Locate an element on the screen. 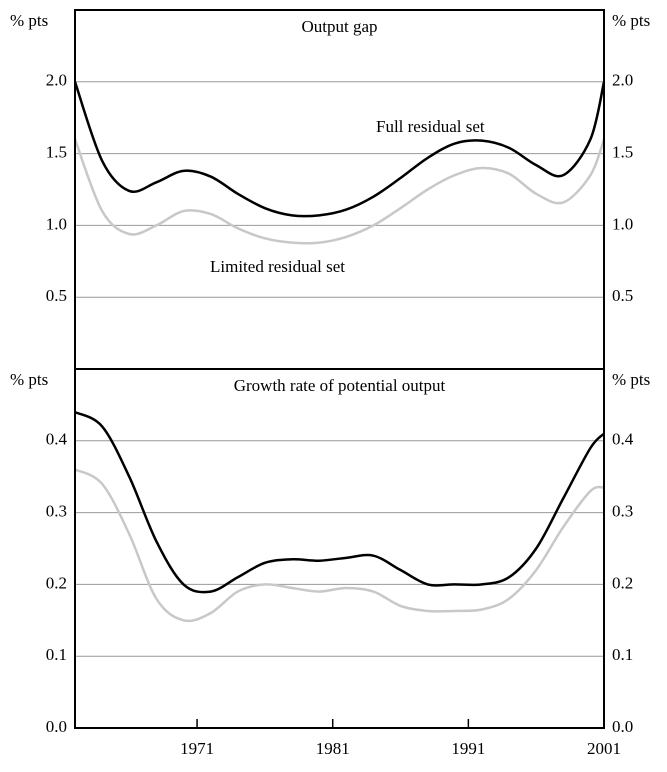  series-annotation: Full residual set is located at coordinates (430, 126).